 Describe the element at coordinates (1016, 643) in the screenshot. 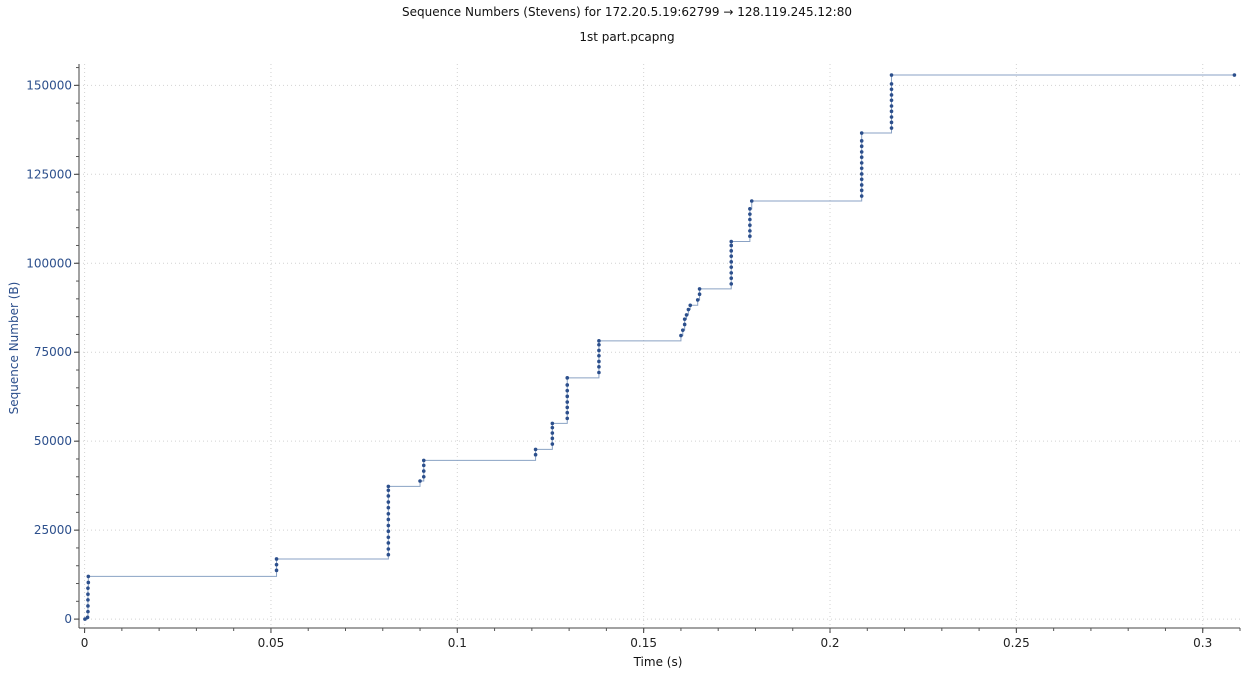

I see `x-tick-label: 0.25` at that location.